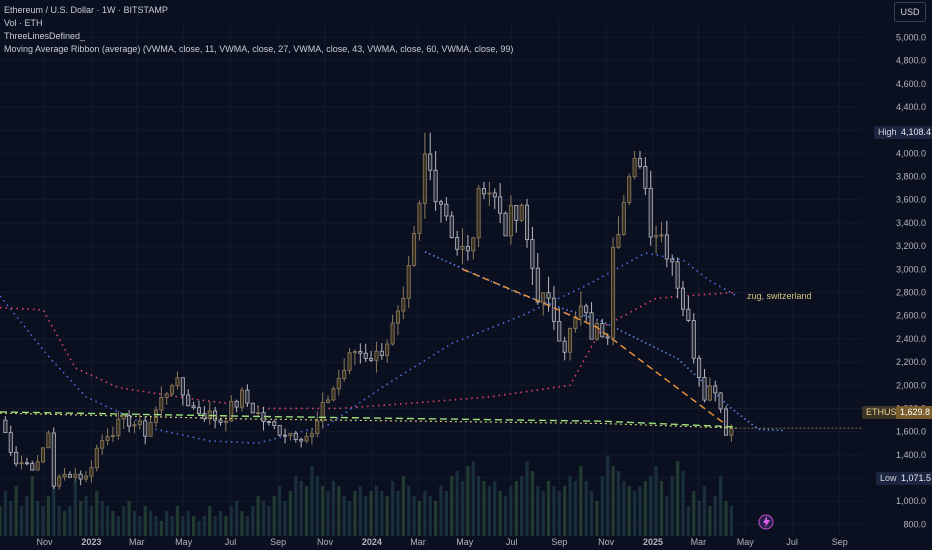 The height and width of the screenshot is (550, 932). I want to click on y-tick-label: 2,400.0, so click(911, 339).